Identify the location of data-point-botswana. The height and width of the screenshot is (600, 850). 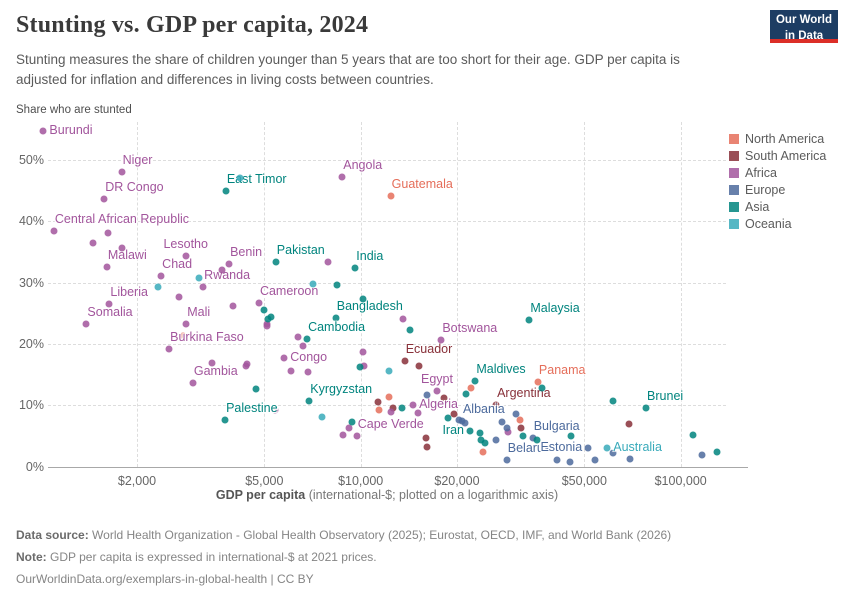
(441, 340).